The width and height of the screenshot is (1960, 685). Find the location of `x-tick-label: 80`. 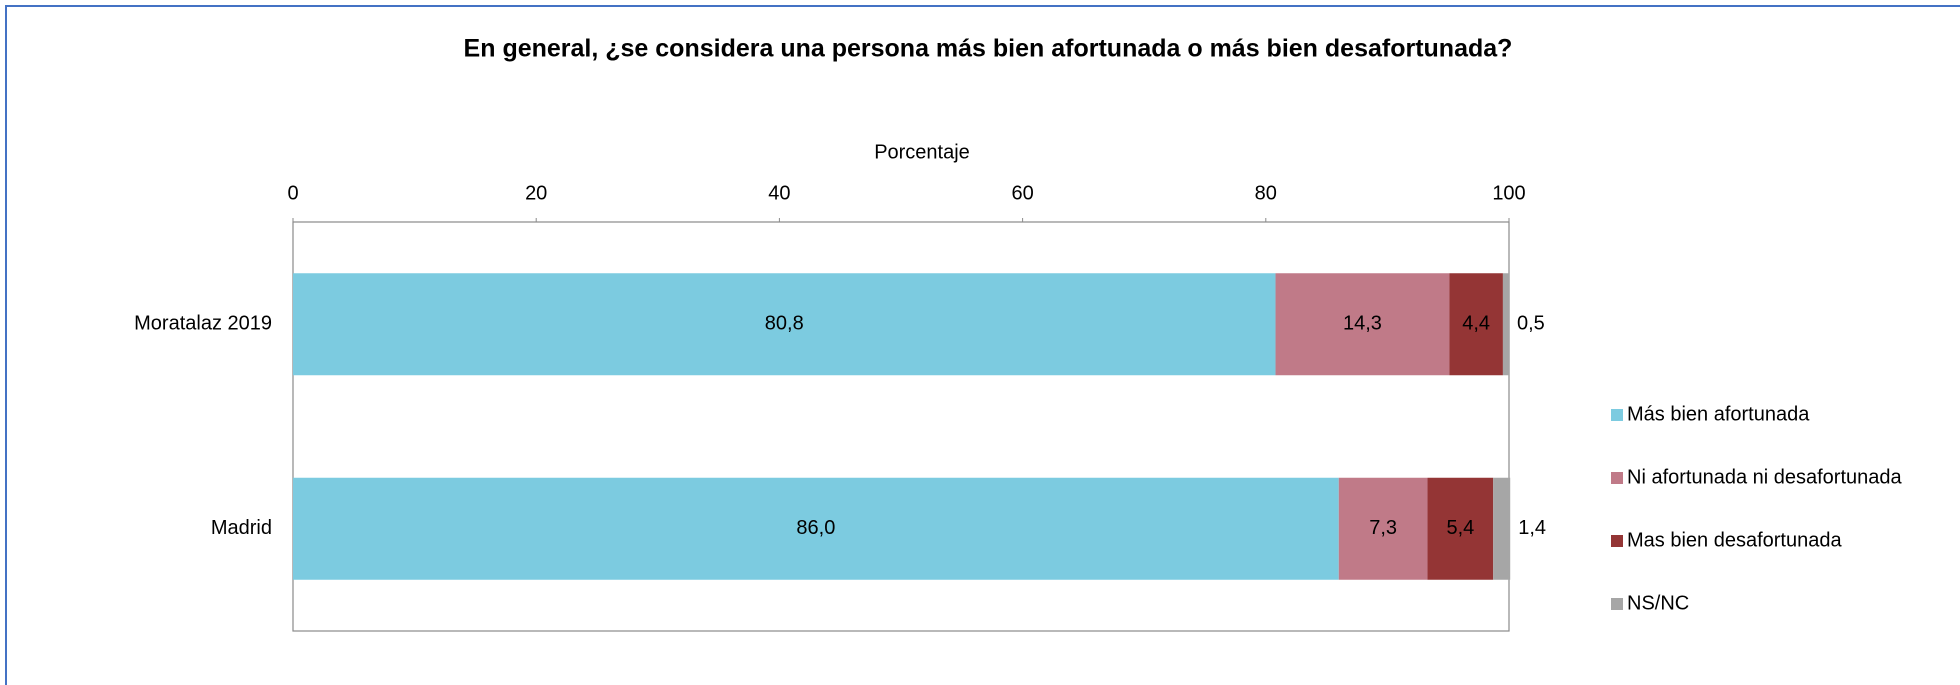

x-tick-label: 80 is located at coordinates (1266, 193).